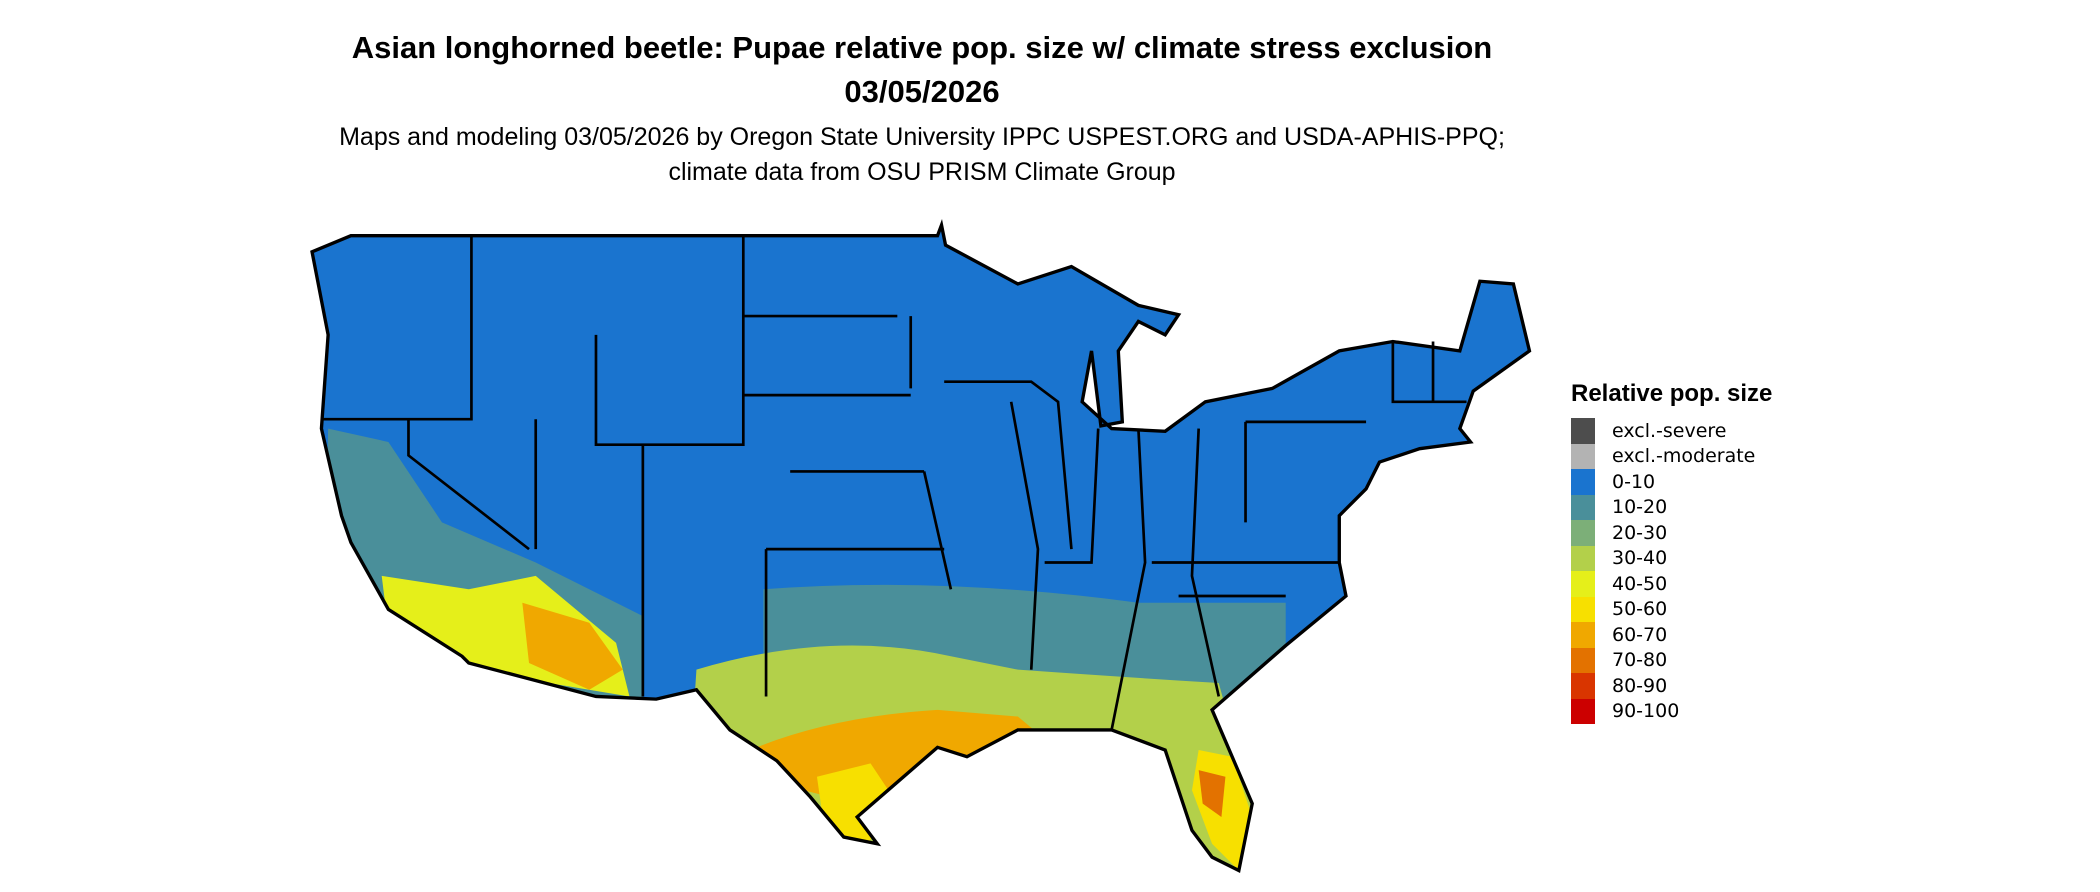  Describe the element at coordinates (1634, 481) in the screenshot. I see `legend-label: 0-10` at that location.